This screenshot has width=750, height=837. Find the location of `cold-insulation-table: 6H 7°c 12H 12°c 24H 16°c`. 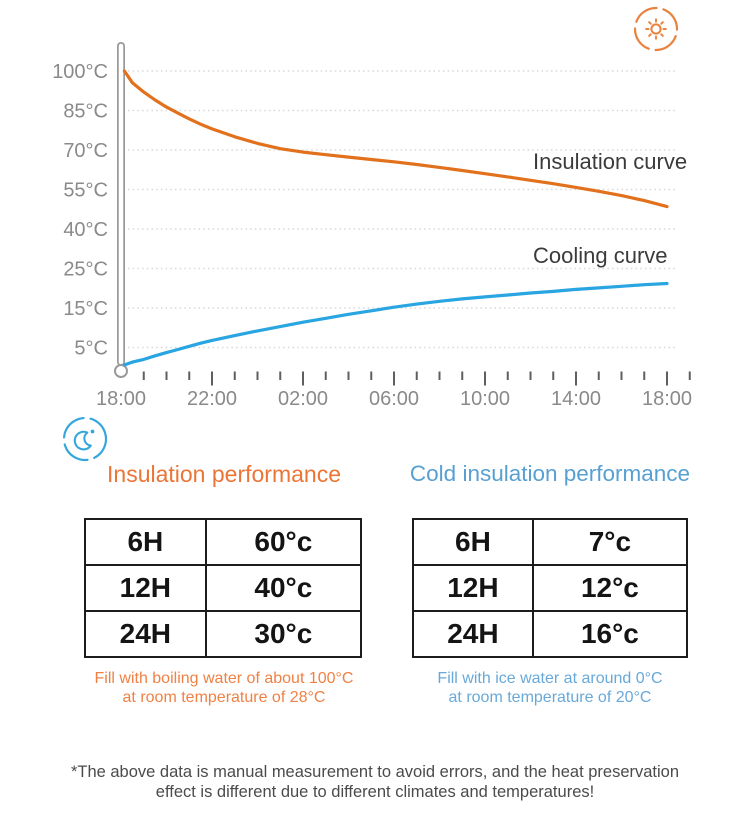

cold-insulation-table: 6H 7°c 12H 12°c 24H 16°c is located at coordinates (550, 588).